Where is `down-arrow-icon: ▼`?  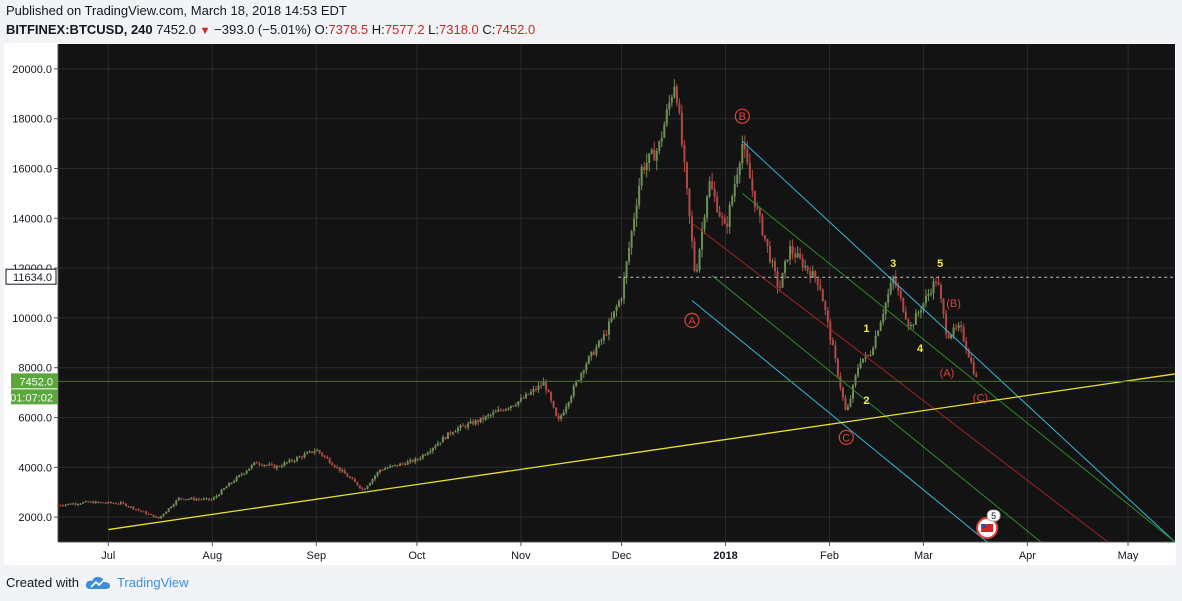 down-arrow-icon: ▼ is located at coordinates (205, 31).